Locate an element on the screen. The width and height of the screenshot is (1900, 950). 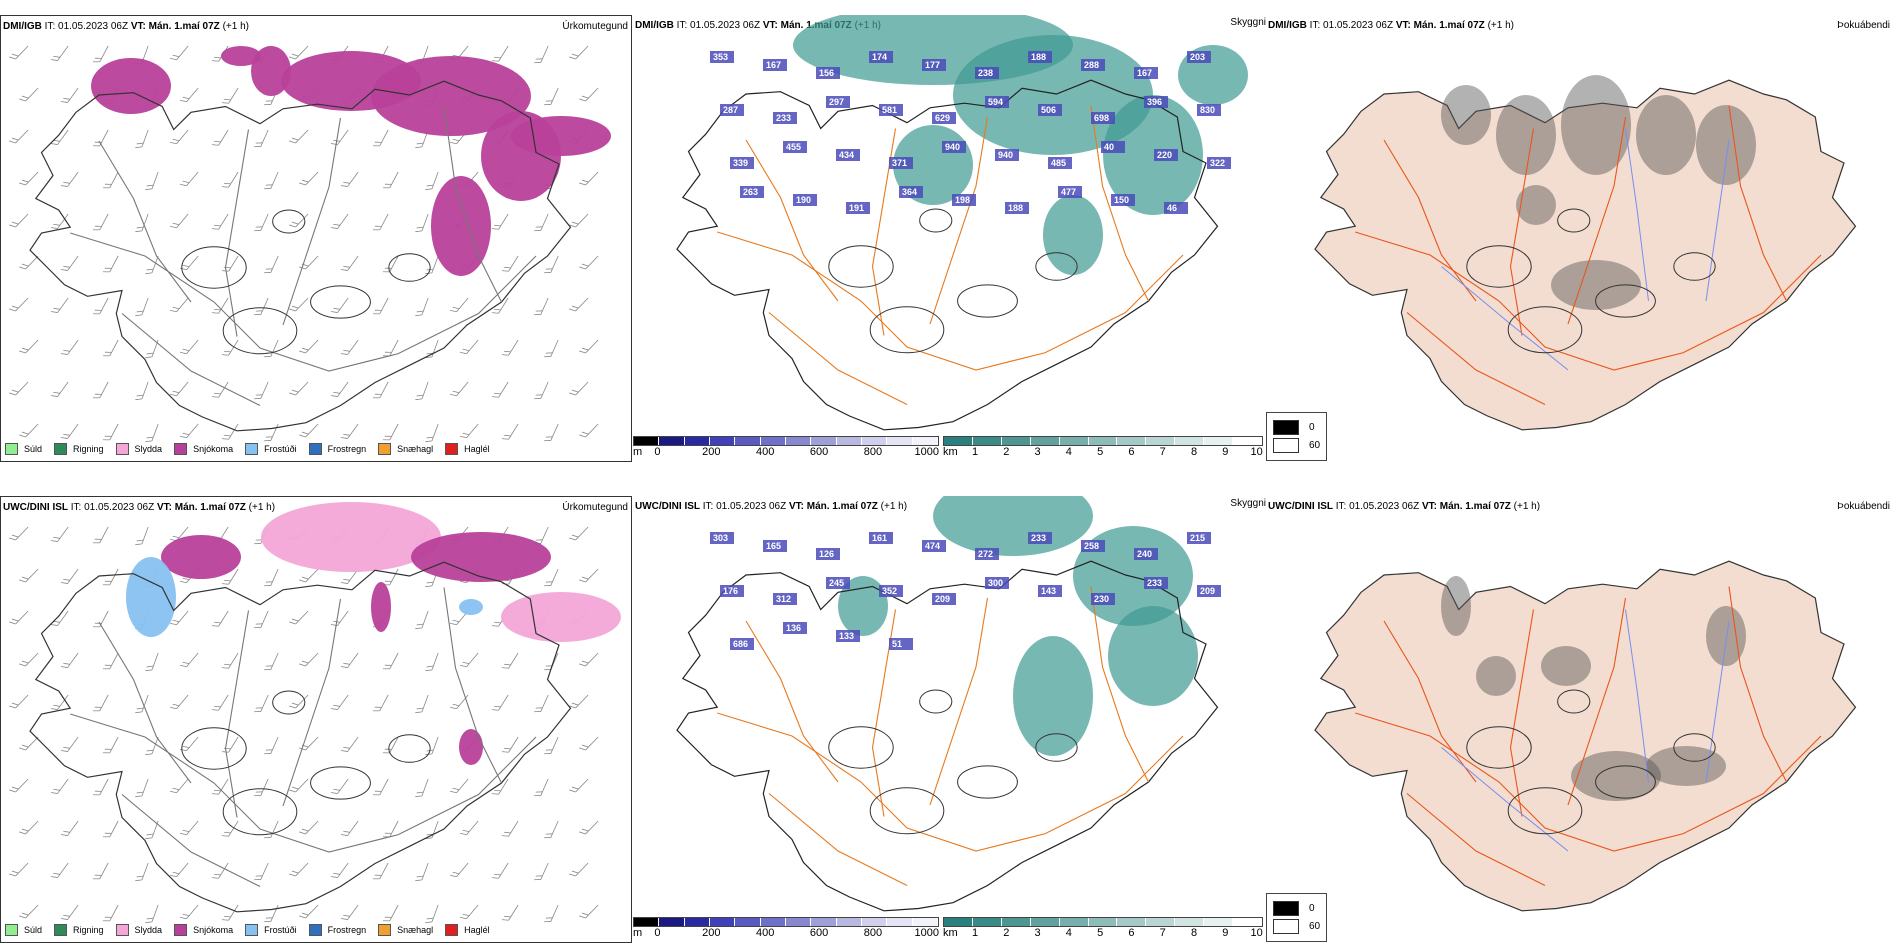
scale-tick-label: 5 is located at coordinates (1100, 452).